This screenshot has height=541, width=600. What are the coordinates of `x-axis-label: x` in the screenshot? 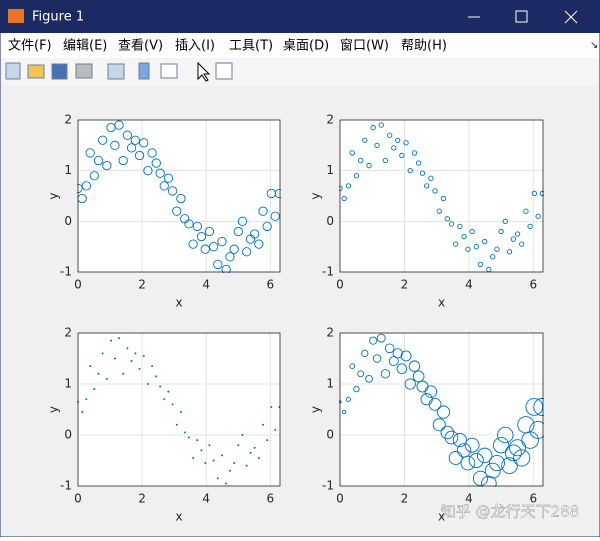 It's located at (441, 517).